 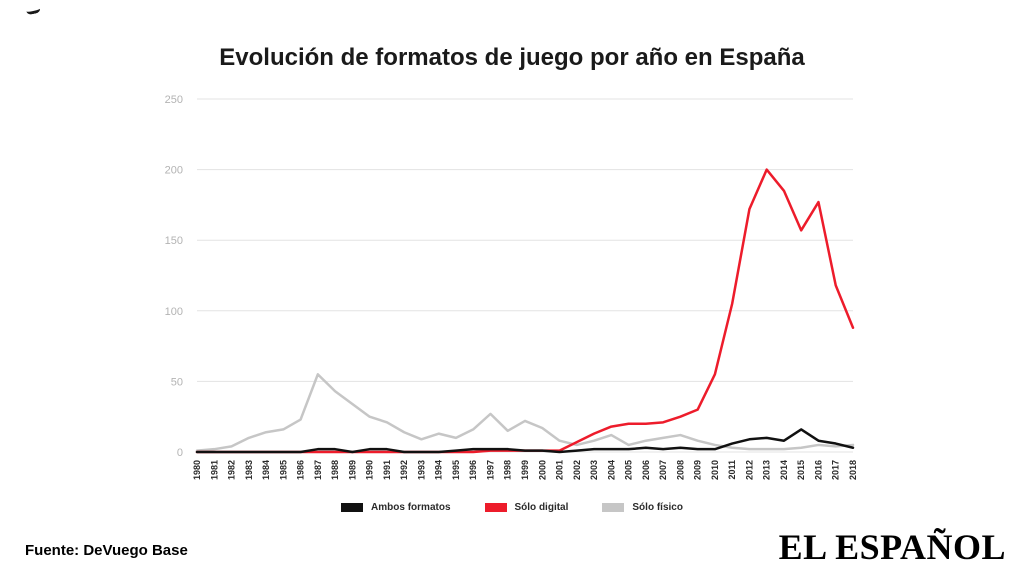 What do you see at coordinates (249, 470) in the screenshot?
I see `x-axis-tick-label: 1983` at bounding box center [249, 470].